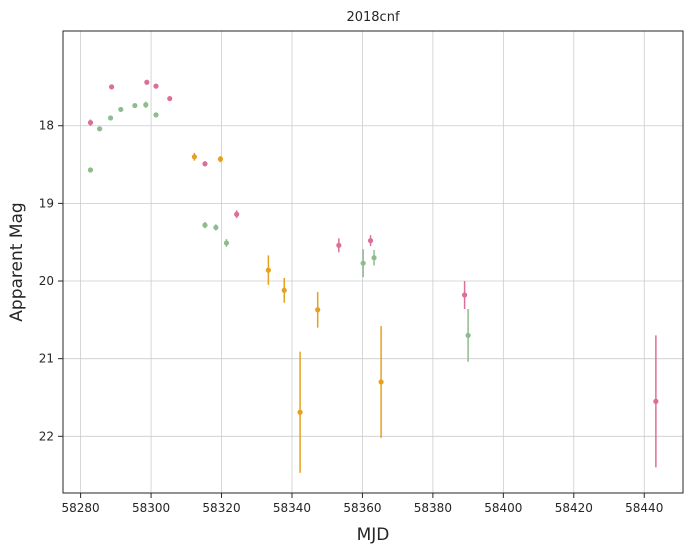 The height and width of the screenshot is (552, 692). I want to click on x-tick-label: 58280, so click(81, 508).